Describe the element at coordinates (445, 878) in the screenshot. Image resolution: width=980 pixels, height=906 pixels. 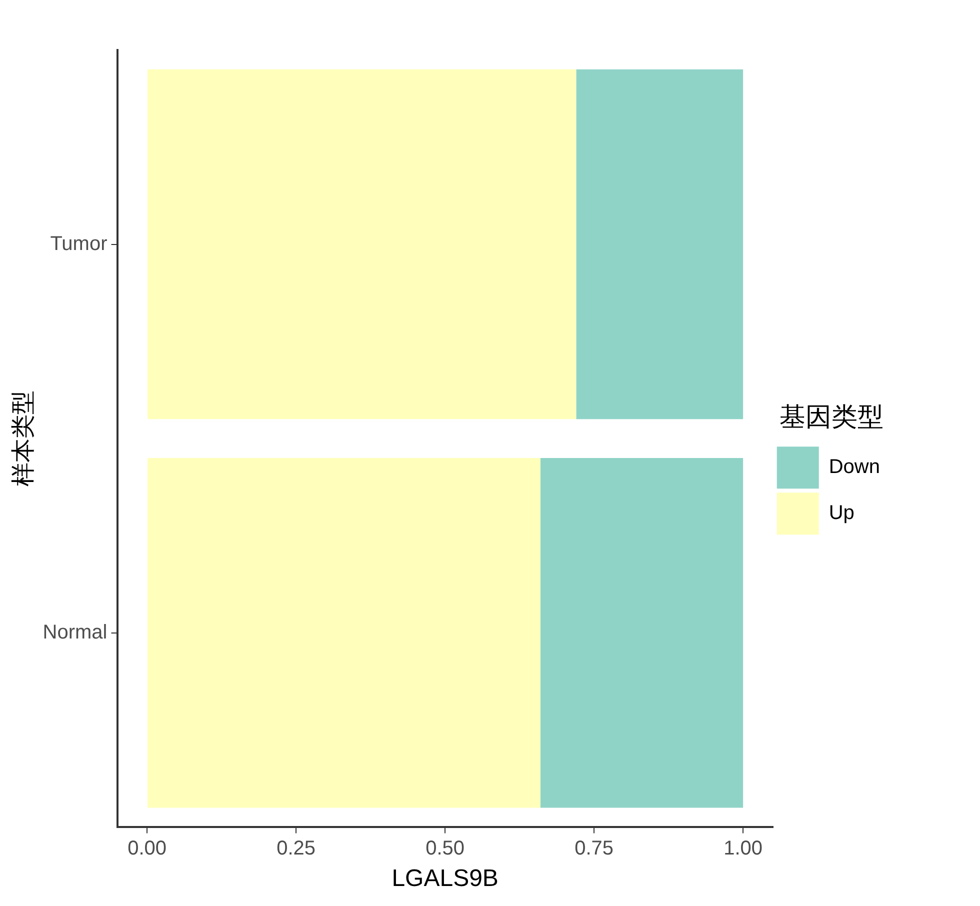
I see `x-axis-title: LGALS9B` at that location.